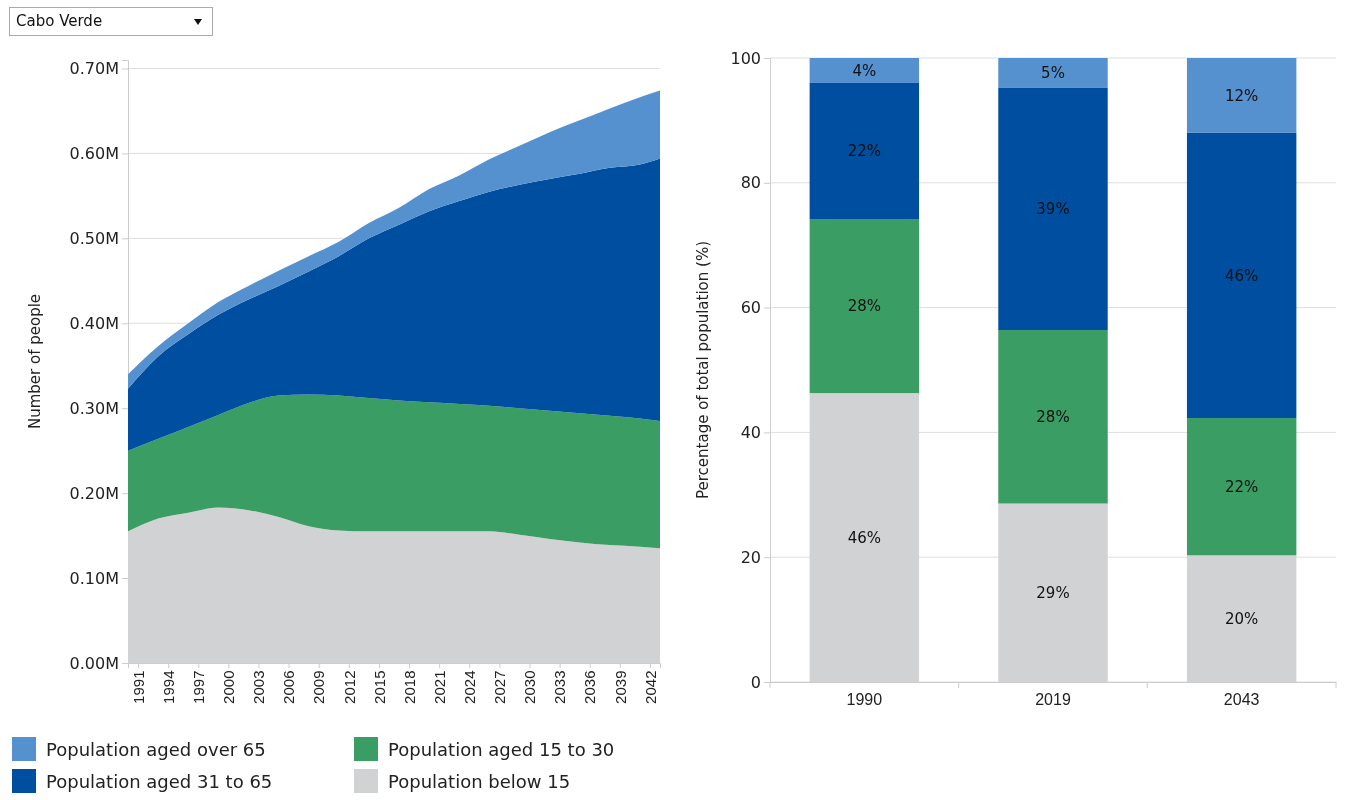 The width and height of the screenshot is (1348, 800). What do you see at coordinates (1241, 700) in the screenshot?
I see `x-tick-label: 2043` at bounding box center [1241, 700].